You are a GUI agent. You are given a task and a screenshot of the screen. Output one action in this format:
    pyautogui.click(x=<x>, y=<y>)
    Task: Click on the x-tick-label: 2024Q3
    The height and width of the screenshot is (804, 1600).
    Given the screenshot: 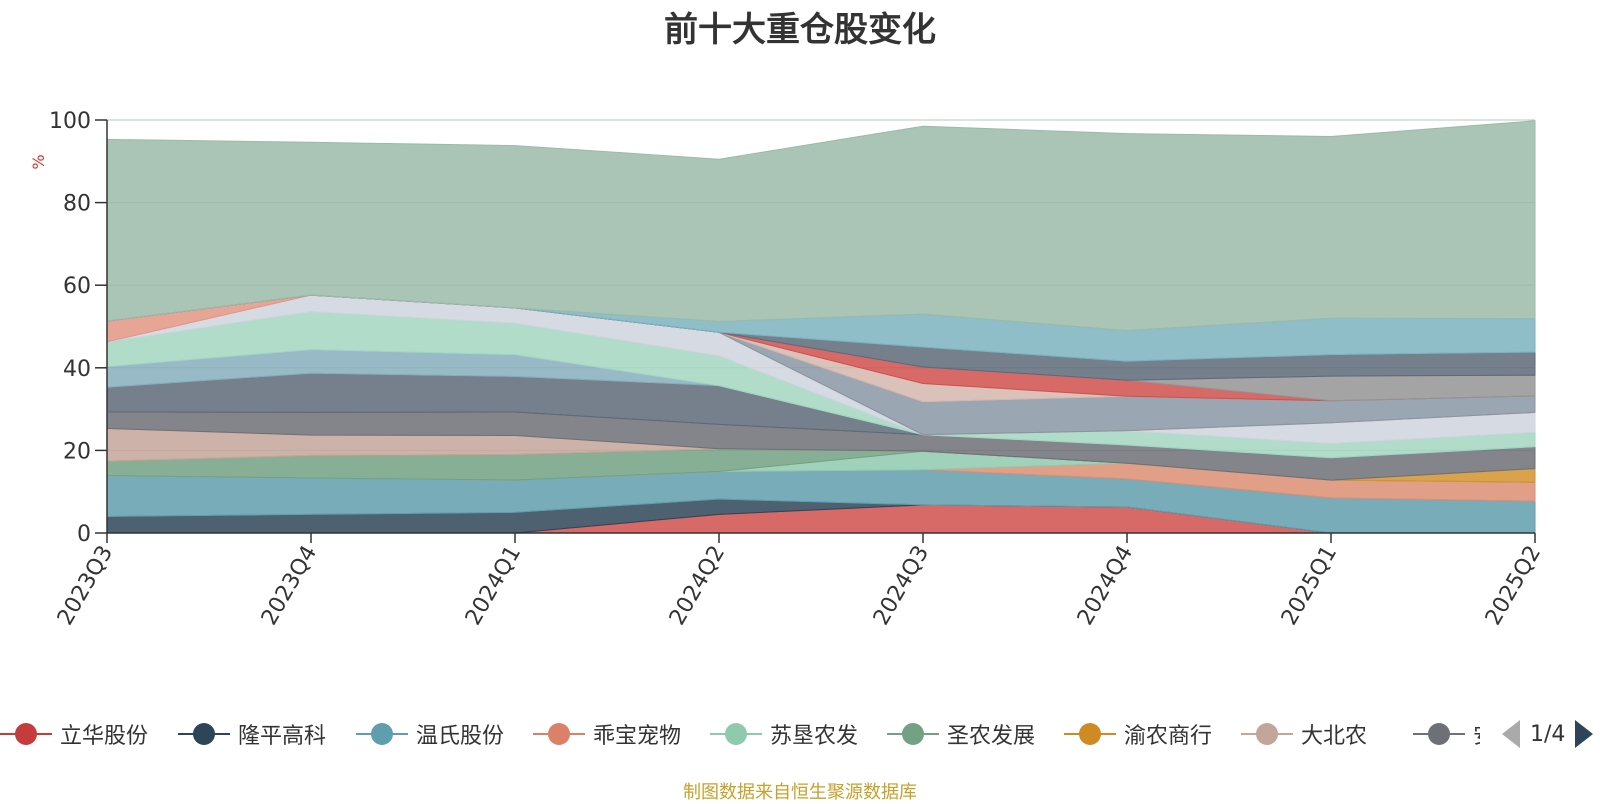 What is the action you would take?
    pyautogui.click(x=901, y=586)
    